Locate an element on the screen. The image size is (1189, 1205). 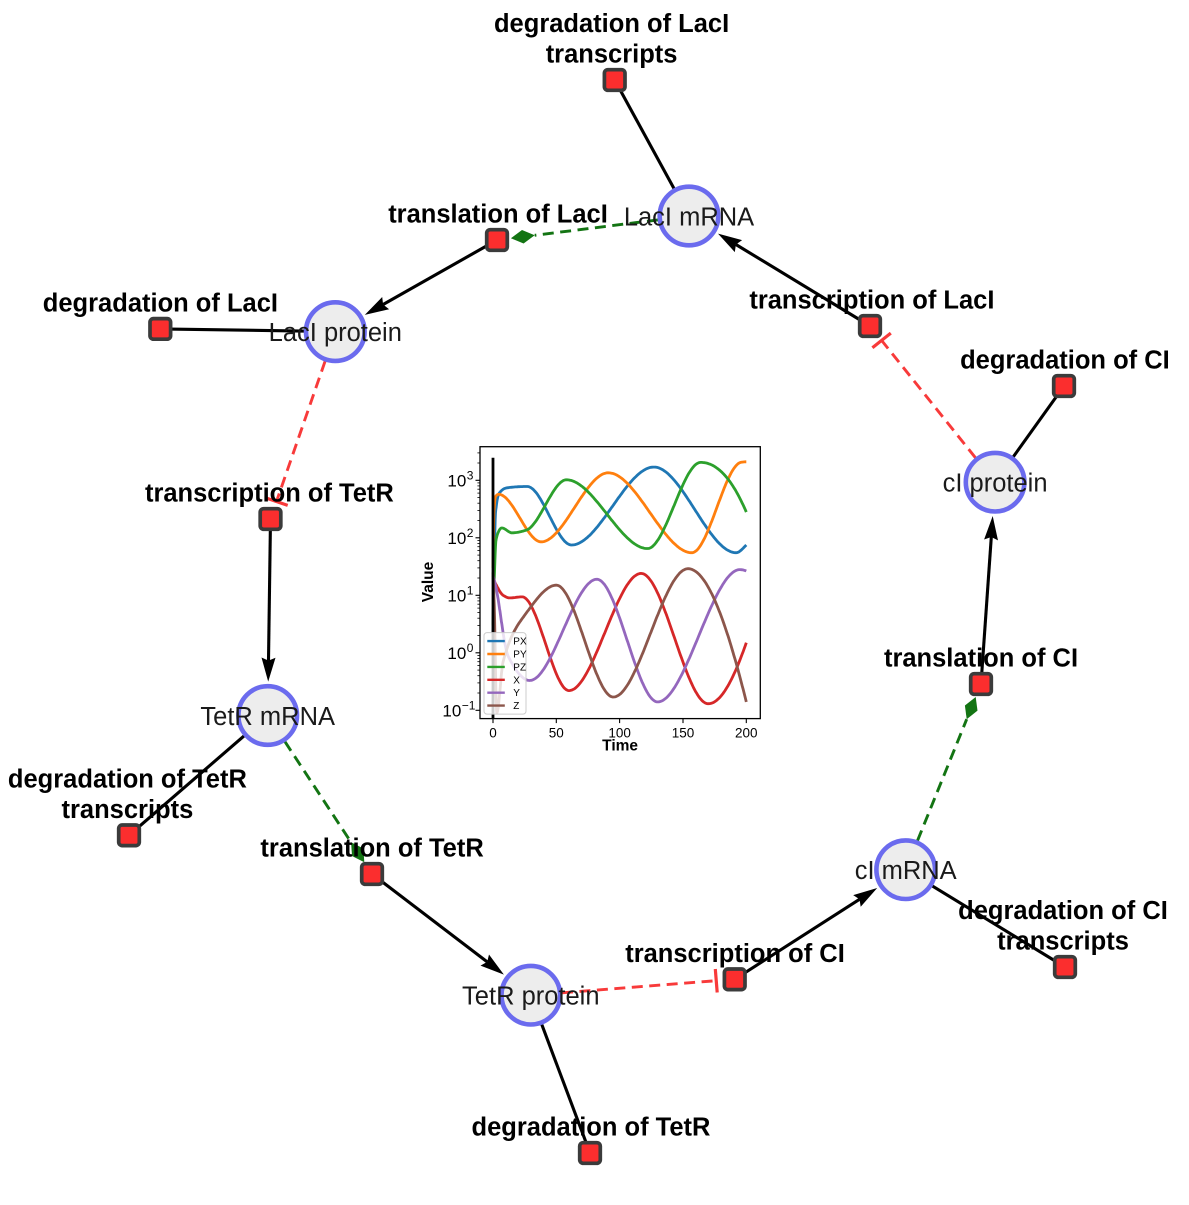
svg-text: 150 is located at coordinates (683, 733).